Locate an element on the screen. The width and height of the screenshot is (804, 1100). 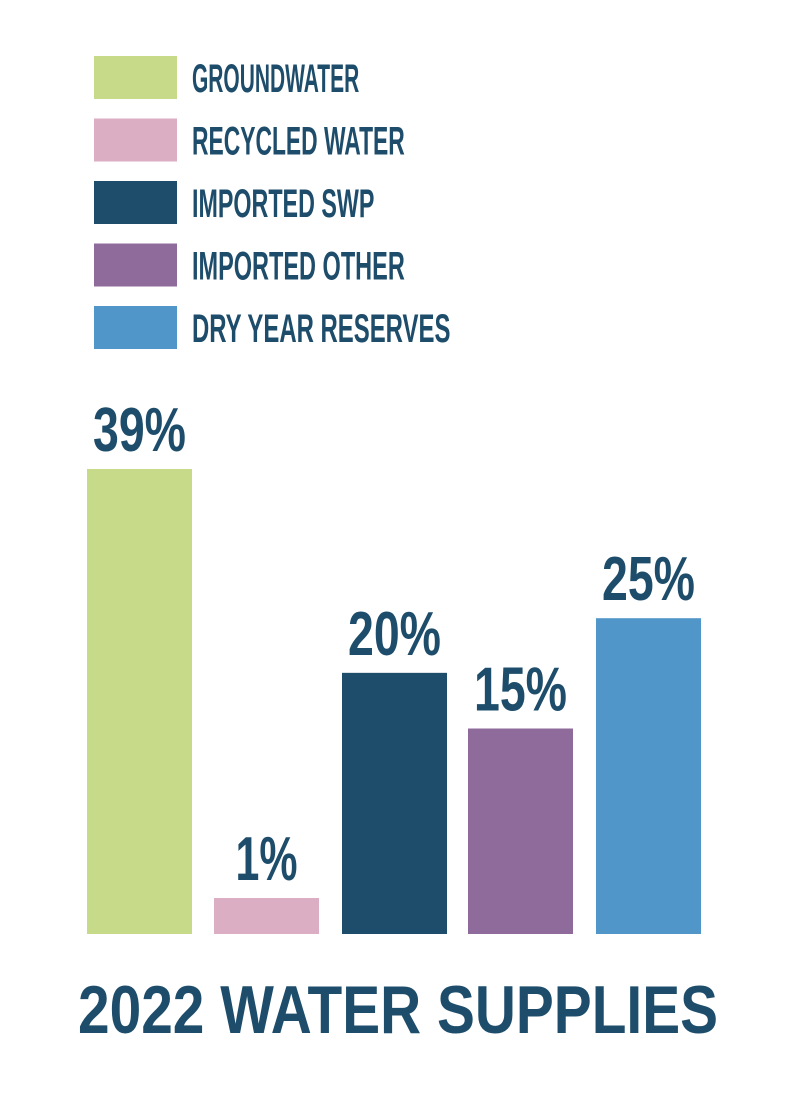
data-label: 20% is located at coordinates (394, 634).